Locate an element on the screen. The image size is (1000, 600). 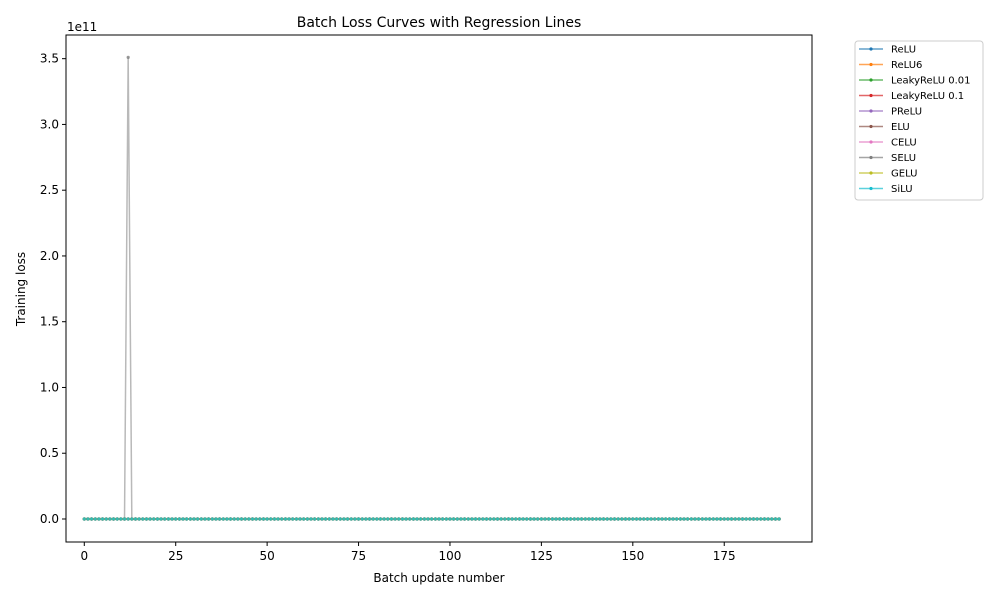
x-tick-label: 150 is located at coordinates (632, 556).